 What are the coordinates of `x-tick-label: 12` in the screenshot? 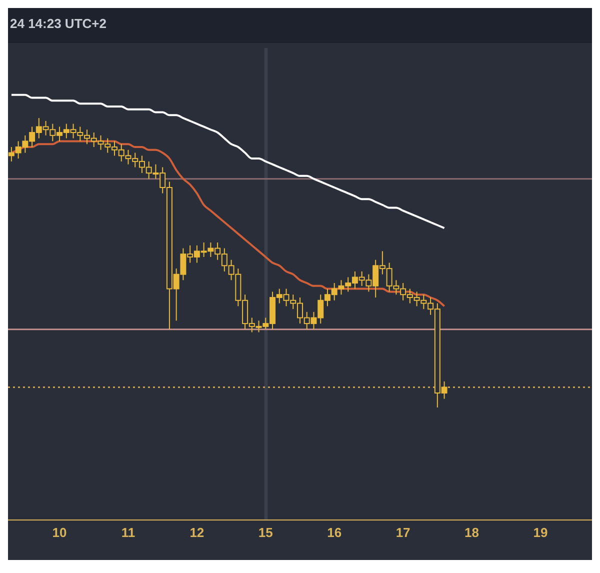 It's located at (197, 532).